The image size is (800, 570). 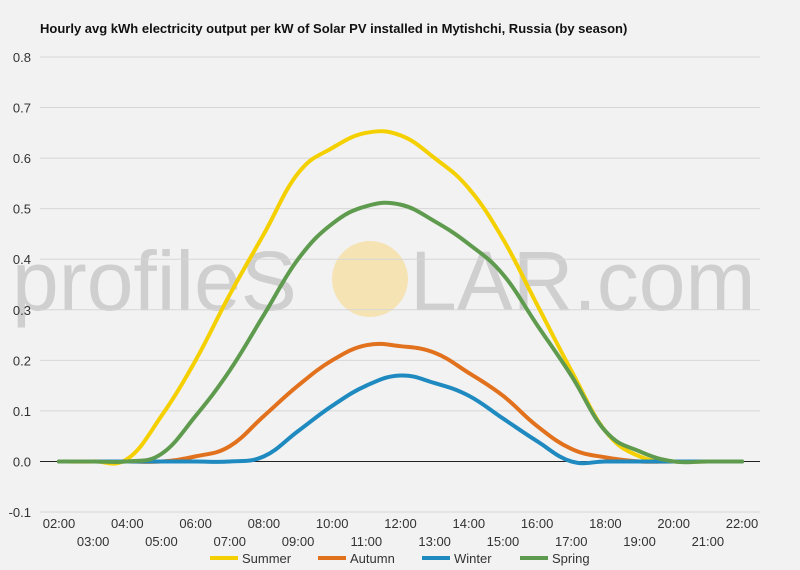 I want to click on legend-item-spring: Spring, so click(x=555, y=558).